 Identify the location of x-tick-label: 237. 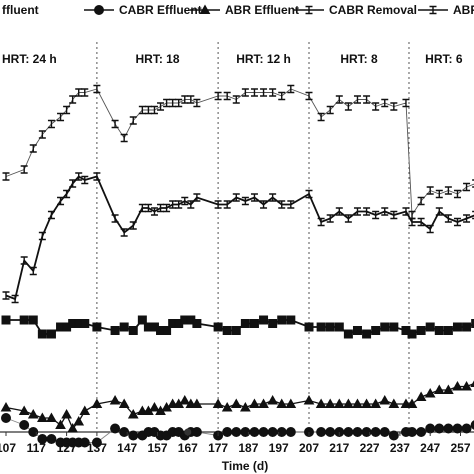
(400, 448).